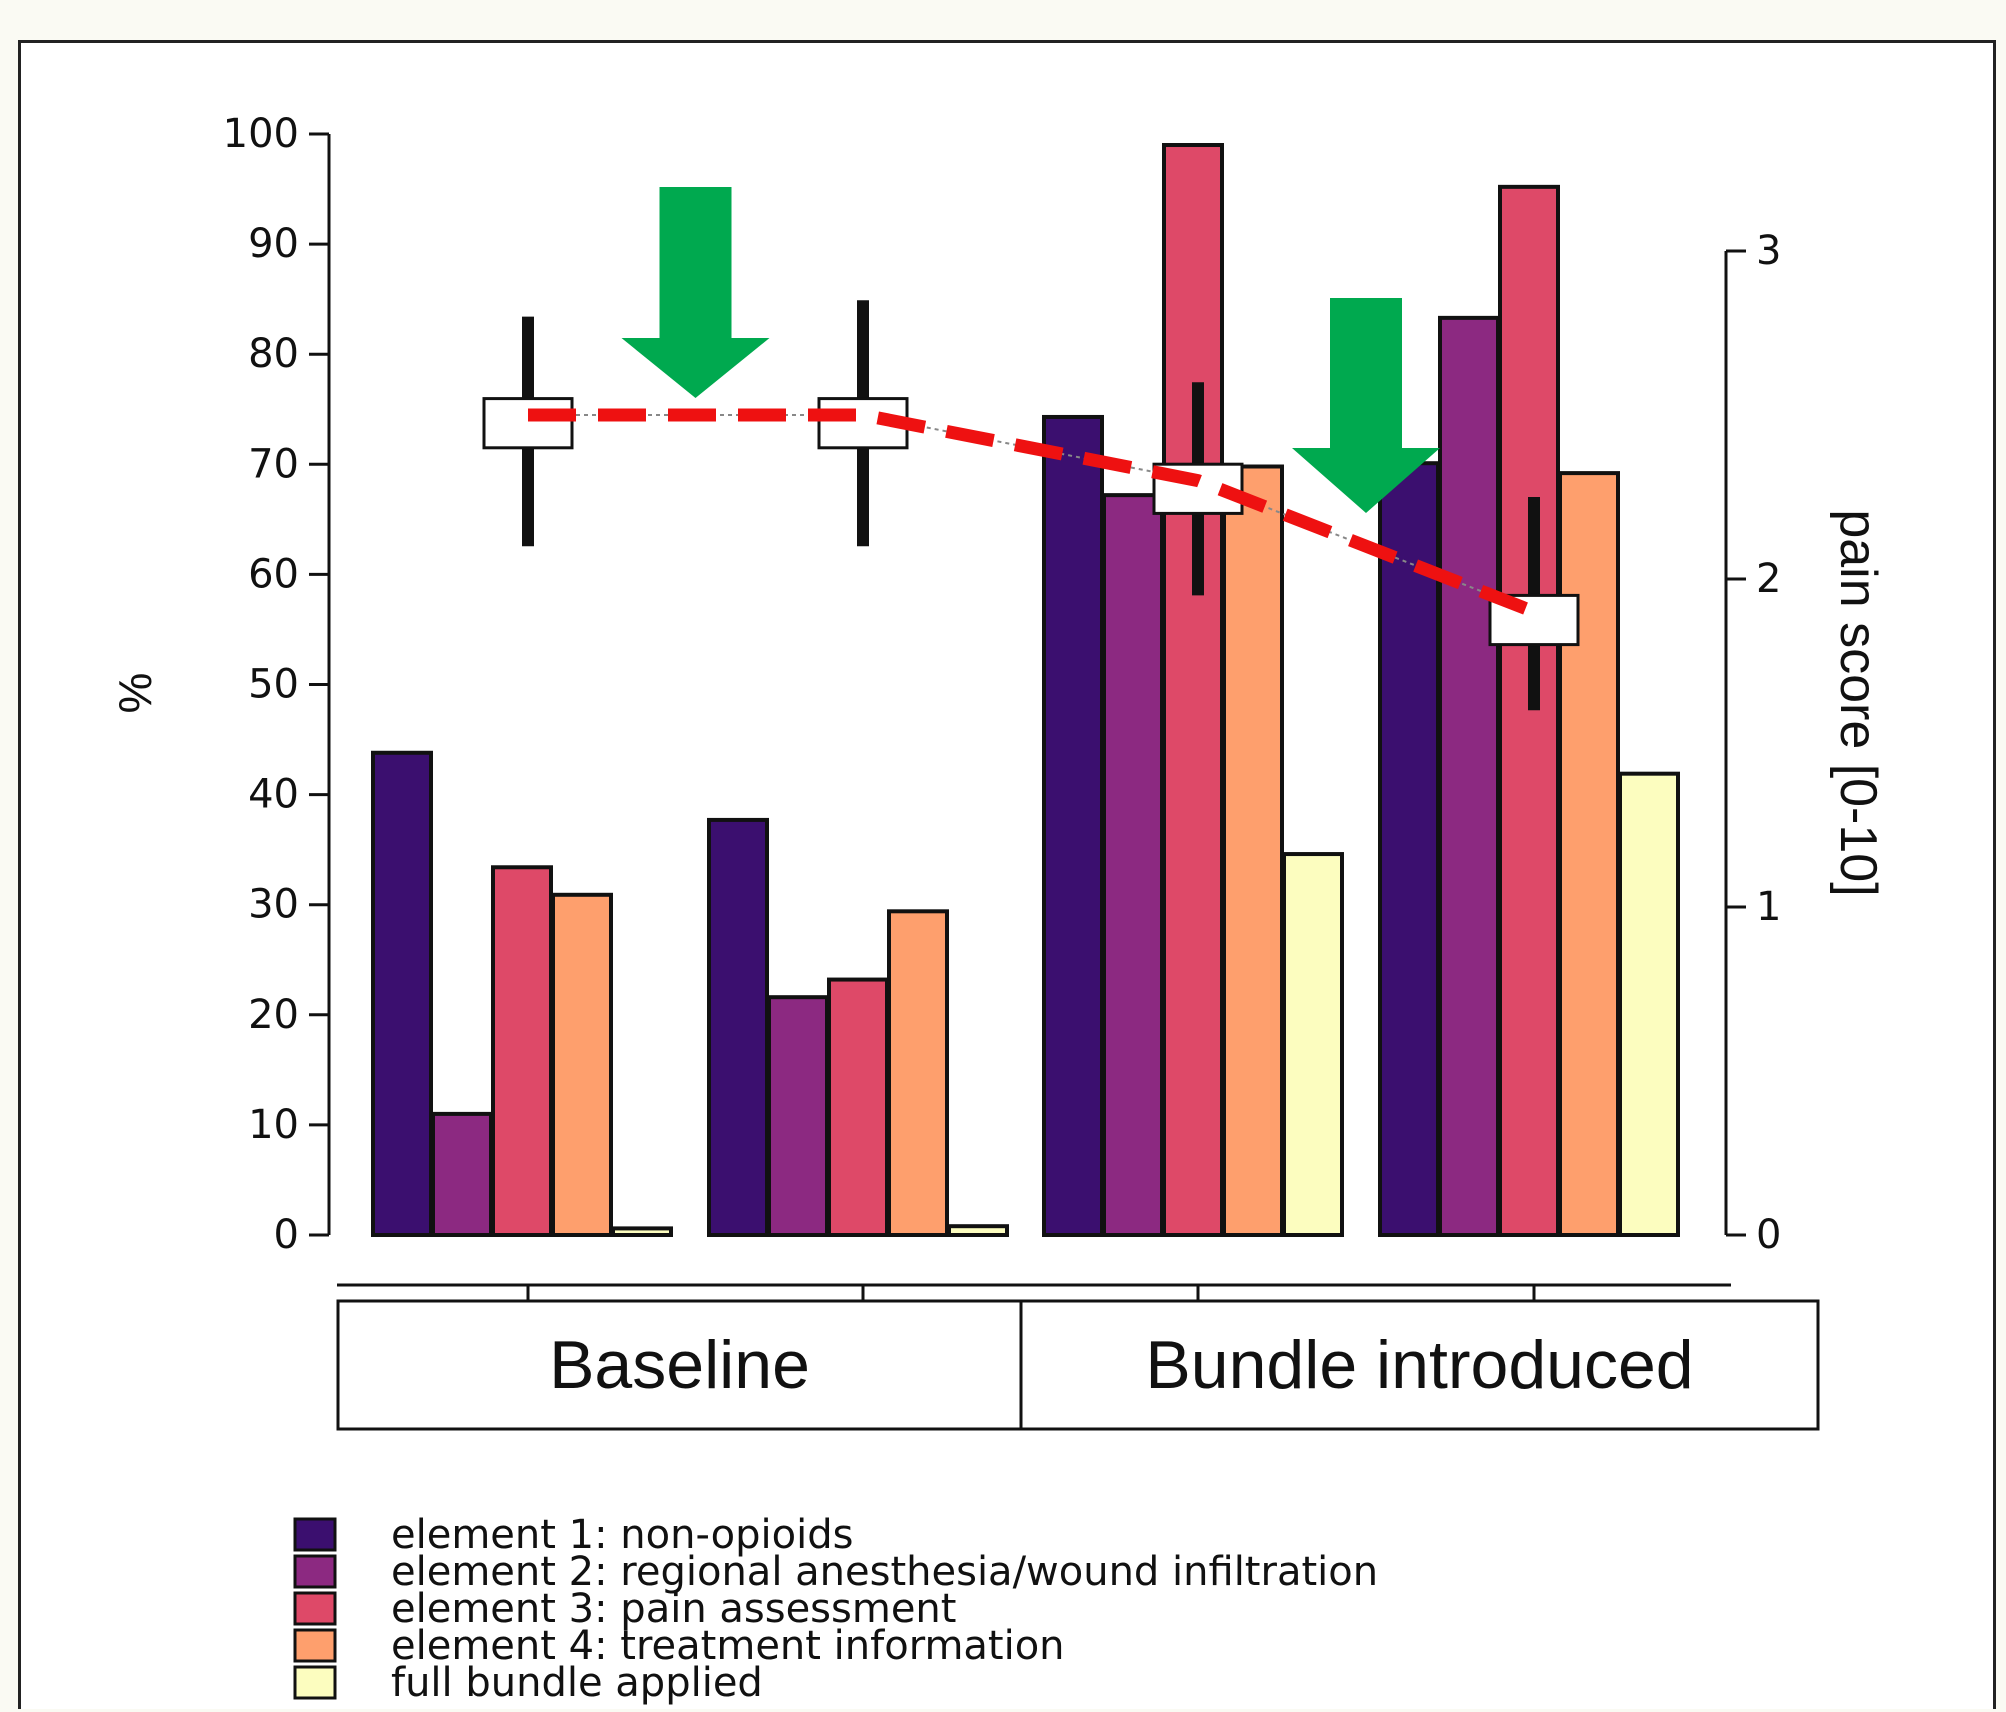  I want to click on y2-tick-label: 0, so click(1768, 1235).